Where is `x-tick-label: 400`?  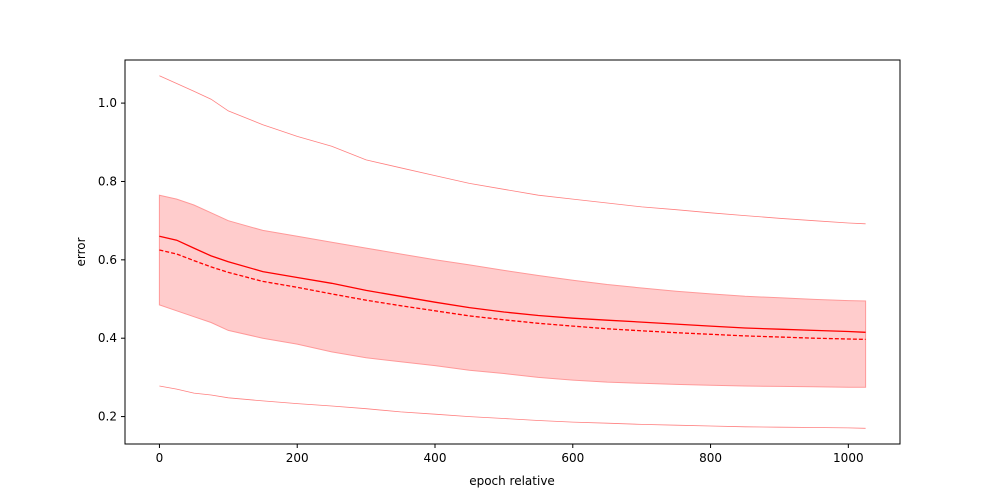 x-tick-label: 400 is located at coordinates (435, 458).